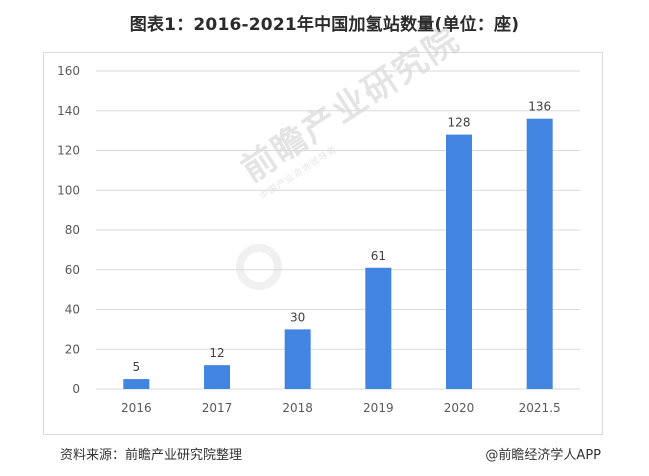 This screenshot has width=649, height=476. What do you see at coordinates (76, 389) in the screenshot?
I see `y-tick-label: 0` at bounding box center [76, 389].